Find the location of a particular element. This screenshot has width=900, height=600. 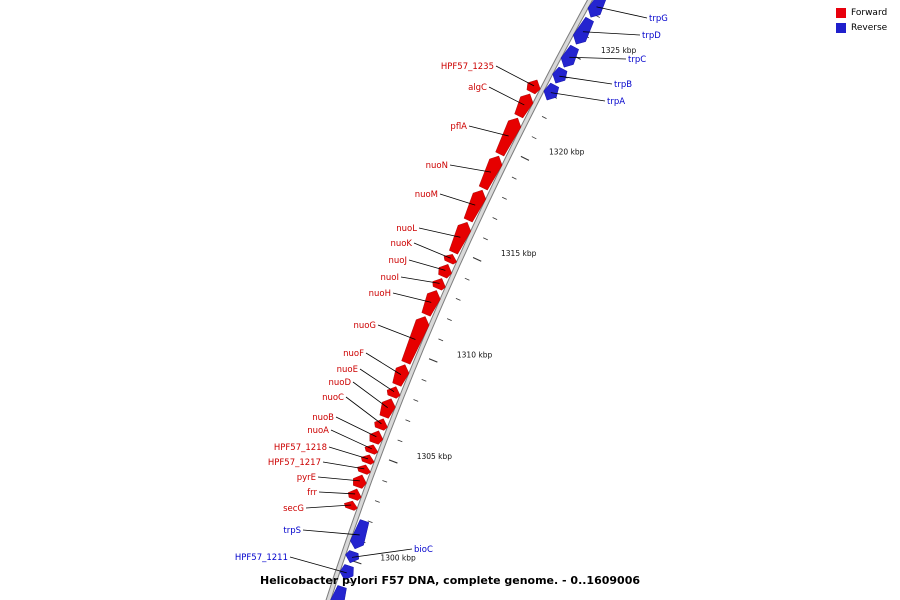

gene-feature is located at coordinates (338, 592).